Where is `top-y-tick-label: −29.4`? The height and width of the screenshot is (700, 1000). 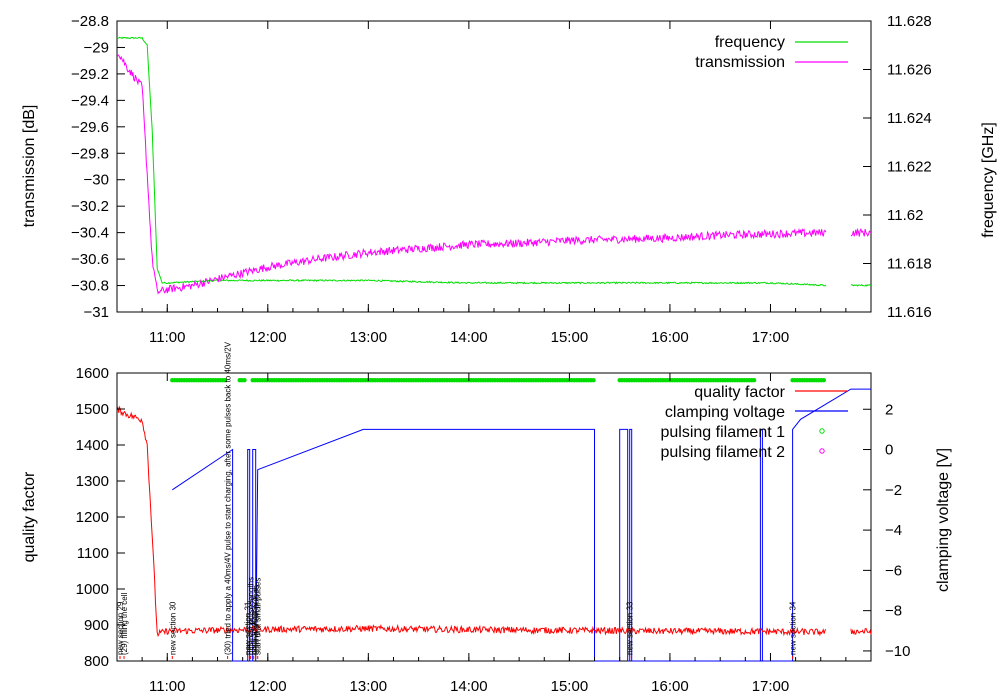
top-y-tick-label: −29.4 is located at coordinates (90, 100).